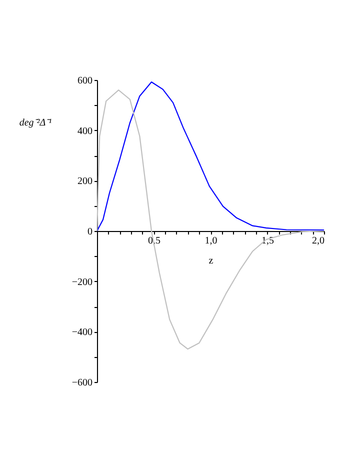 The height and width of the screenshot is (462, 357). What do you see at coordinates (318, 241) in the screenshot?
I see `x-tick-label: 2,0` at bounding box center [318, 241].